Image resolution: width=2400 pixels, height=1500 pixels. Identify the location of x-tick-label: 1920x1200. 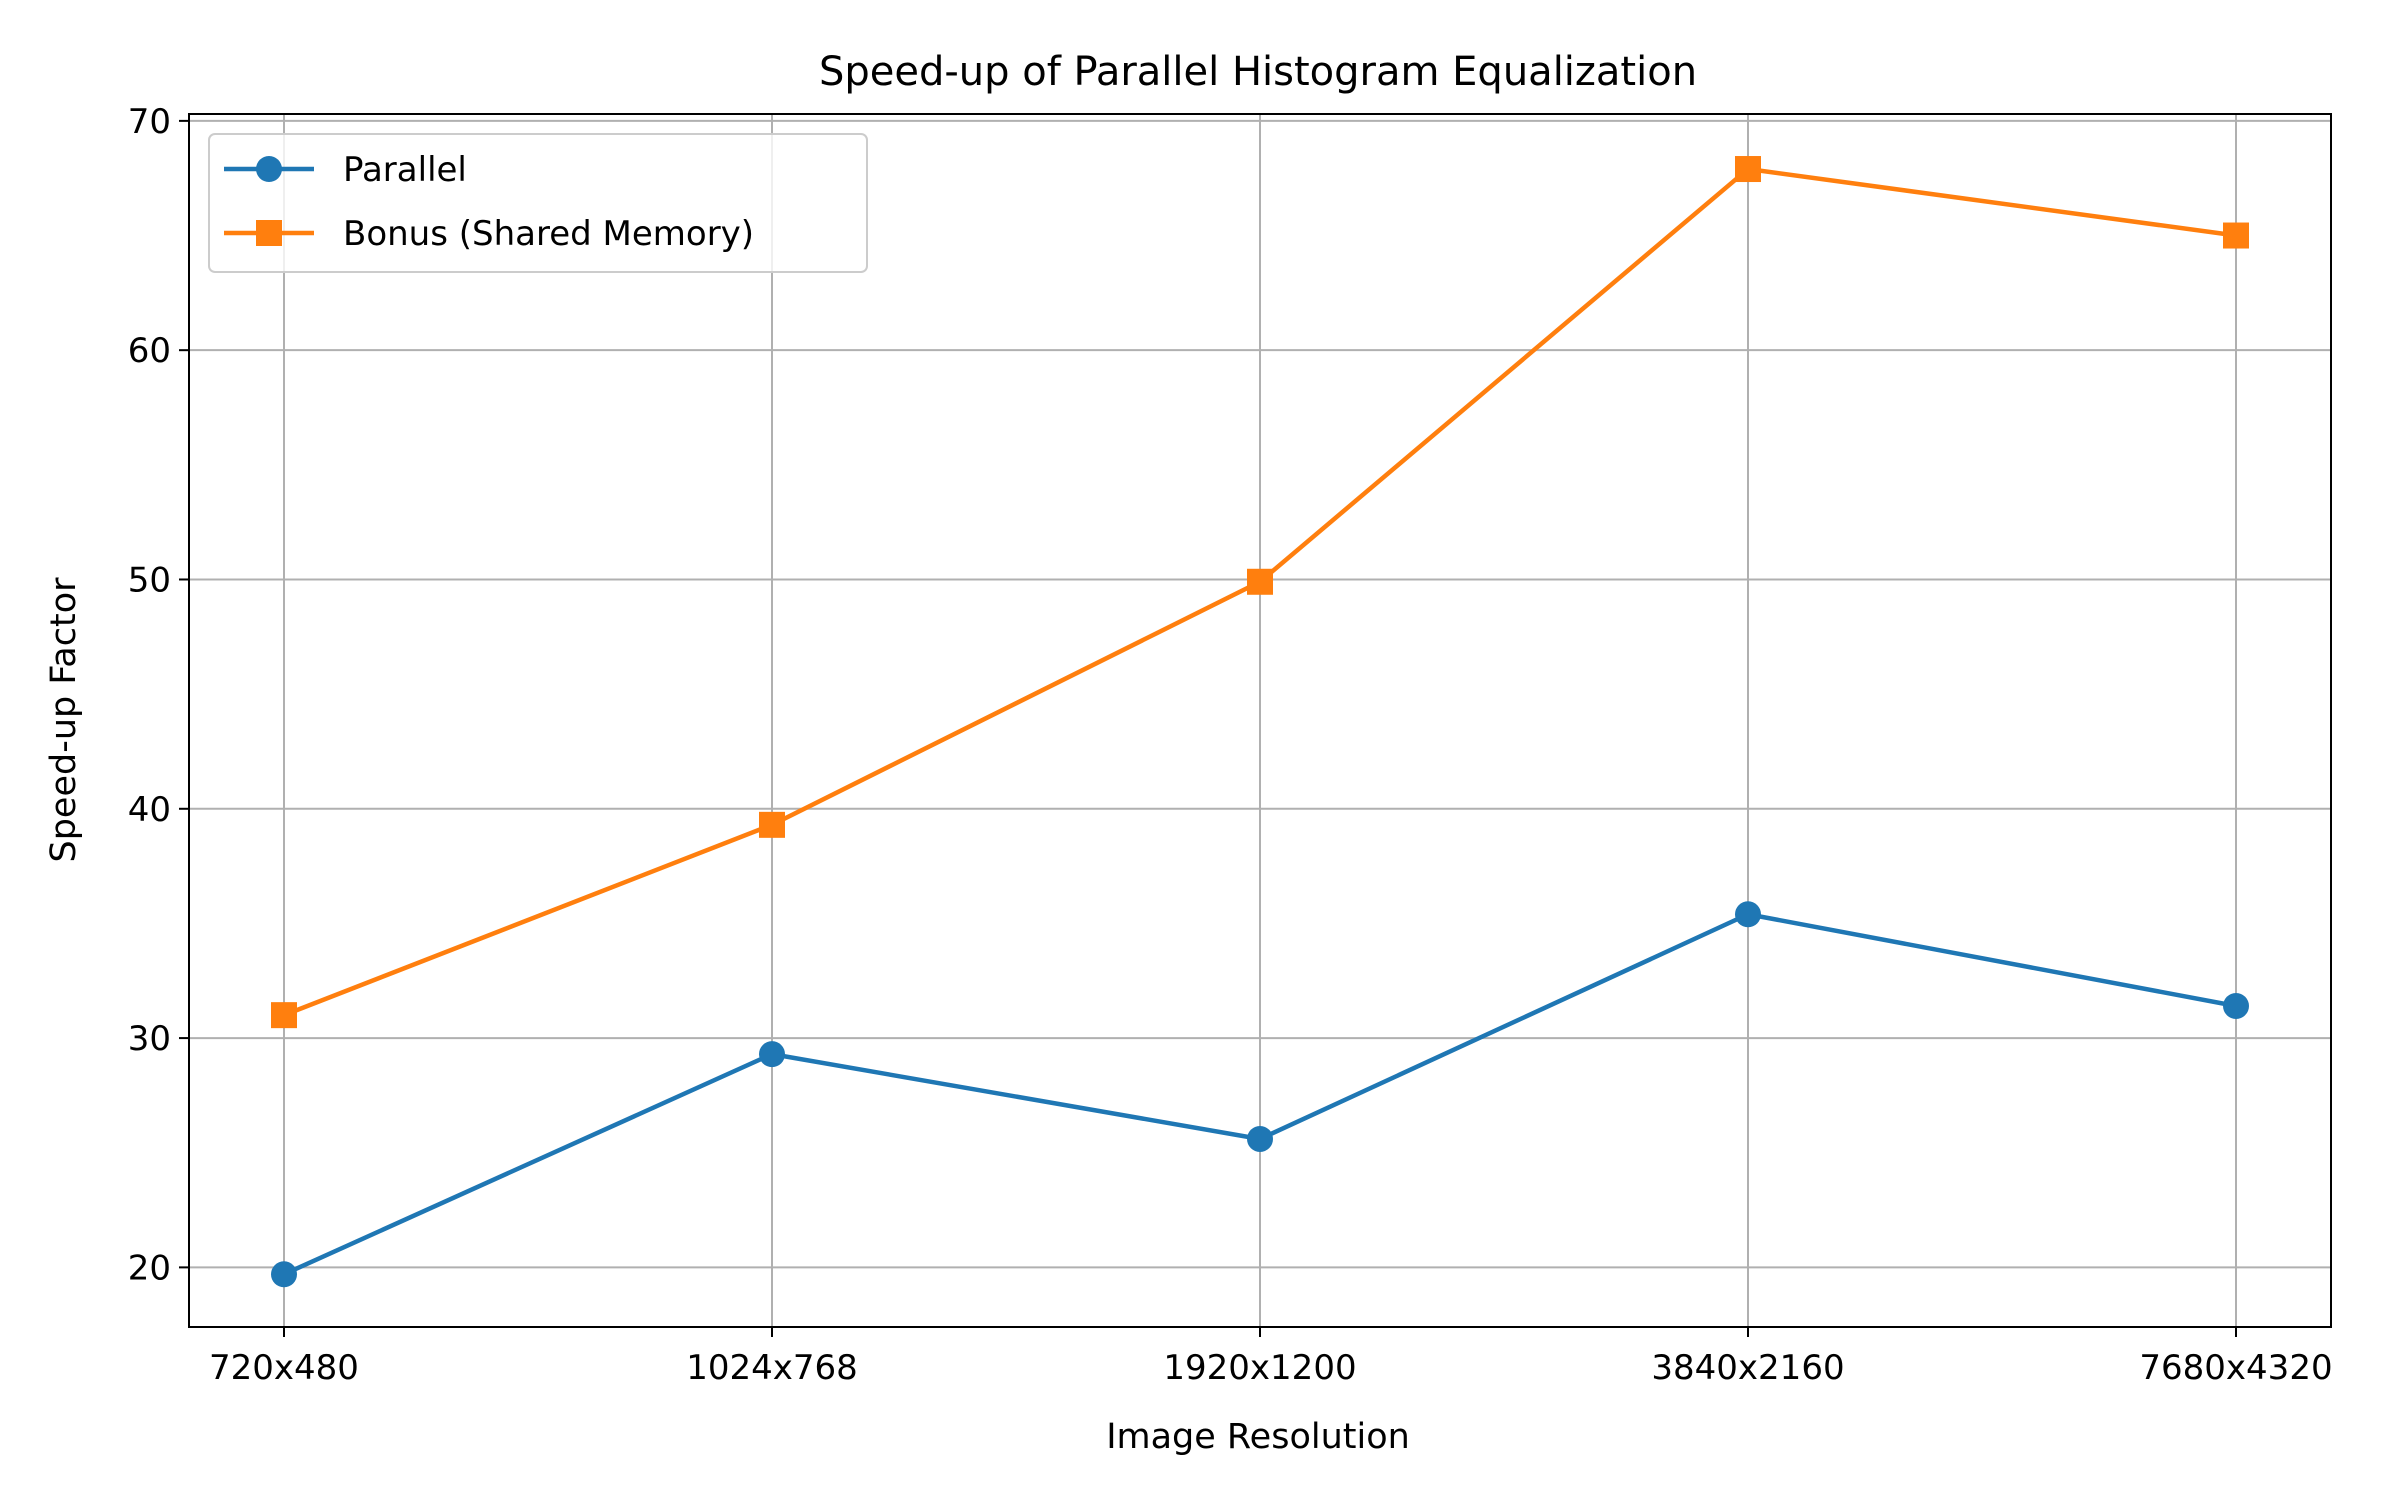
(1259, 1368).